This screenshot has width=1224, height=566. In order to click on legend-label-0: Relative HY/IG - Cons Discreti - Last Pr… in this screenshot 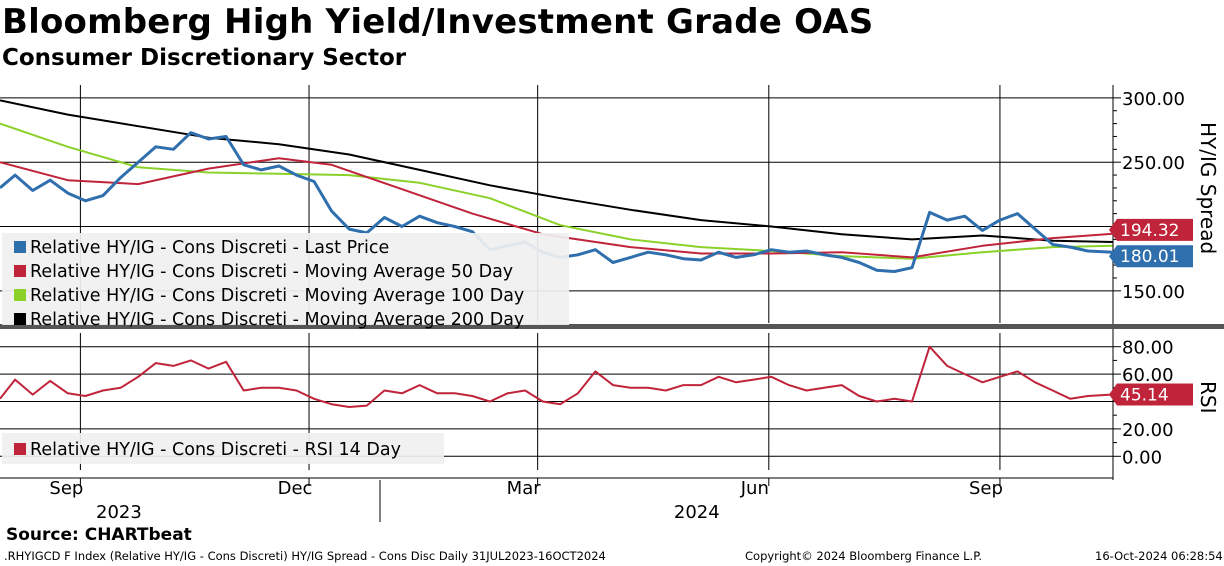, I will do `click(209, 248)`.